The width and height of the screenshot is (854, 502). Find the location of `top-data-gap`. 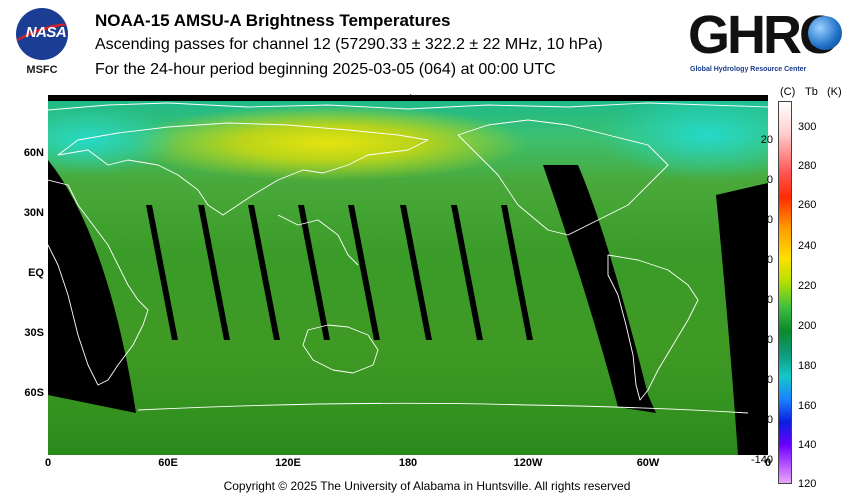

top-data-gap is located at coordinates (408, 98).